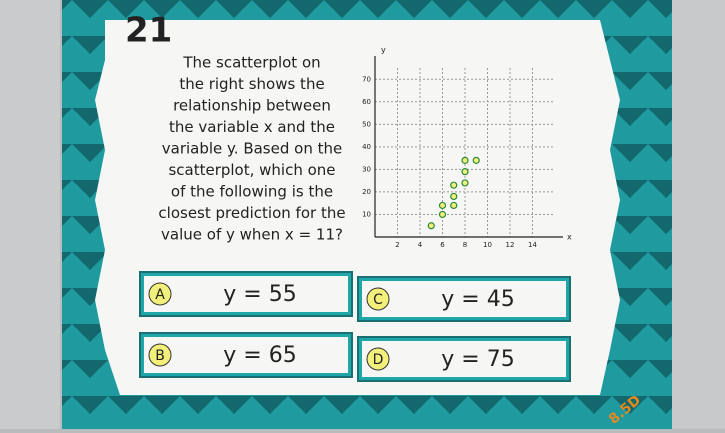 The height and width of the screenshot is (433, 725). I want to click on option-letter: A, so click(160, 295).